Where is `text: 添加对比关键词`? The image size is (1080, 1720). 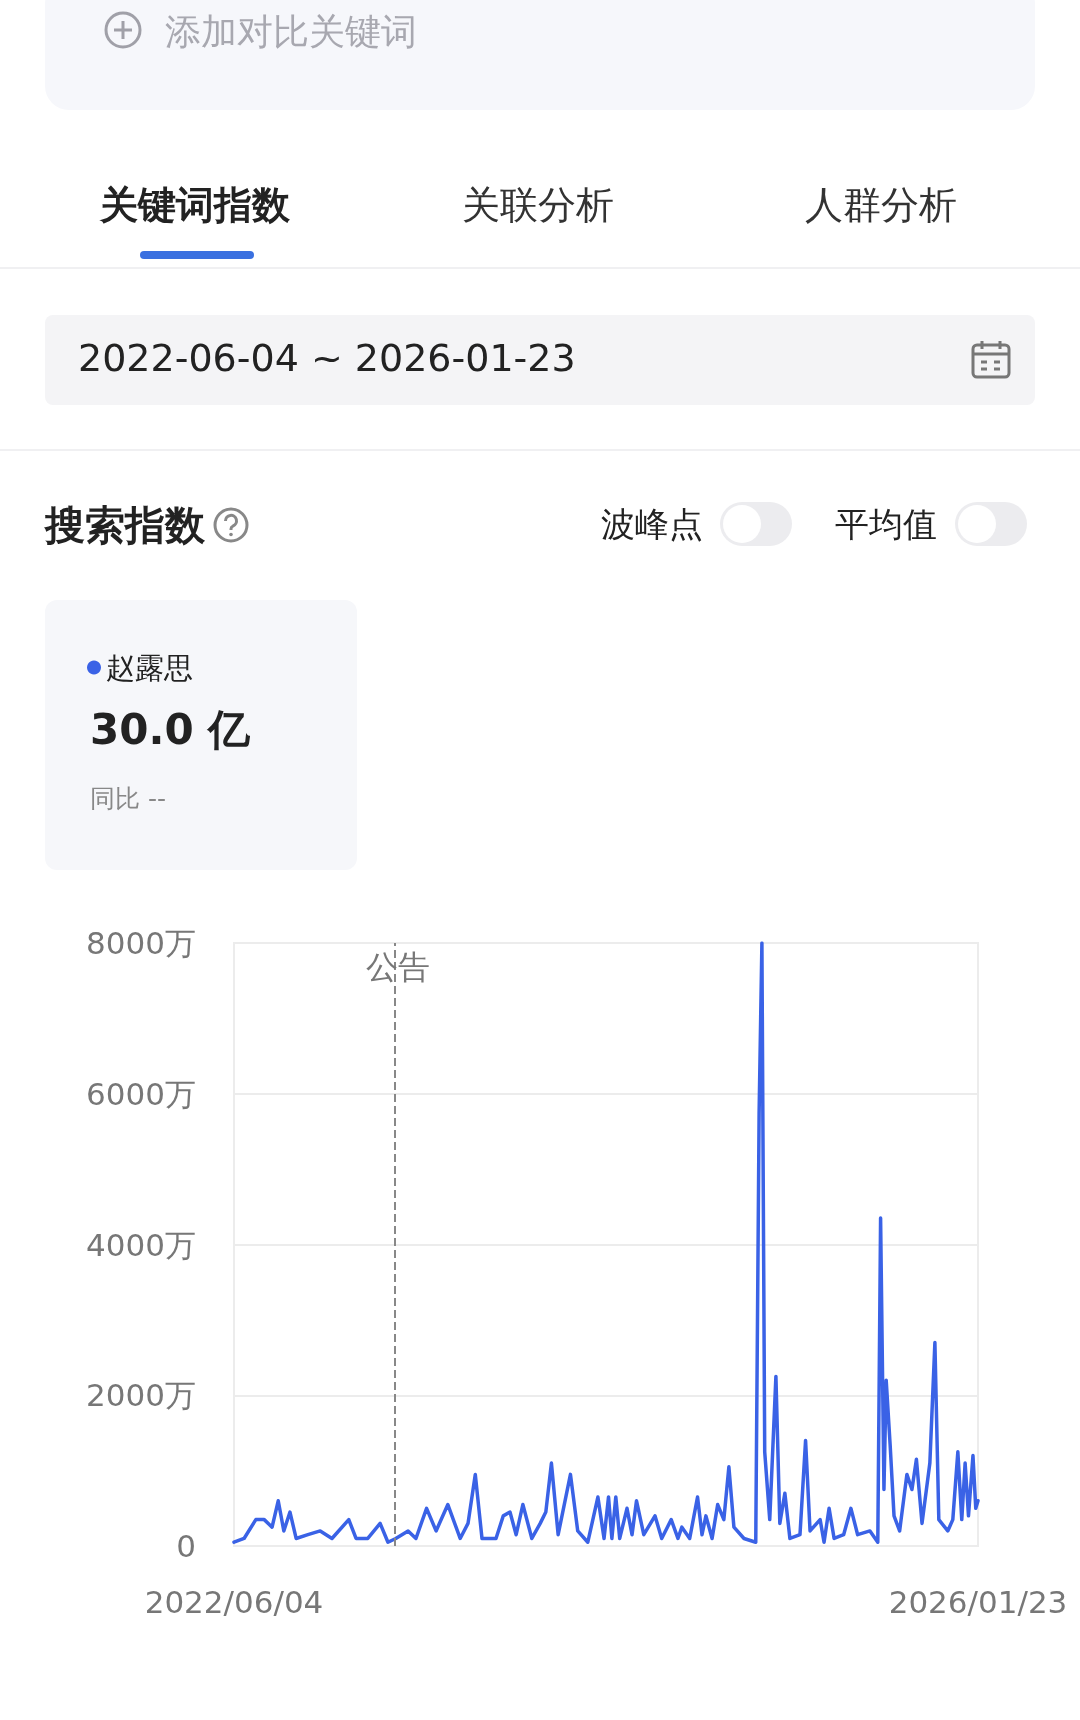
text: 添加对比关键词 is located at coordinates (291, 32).